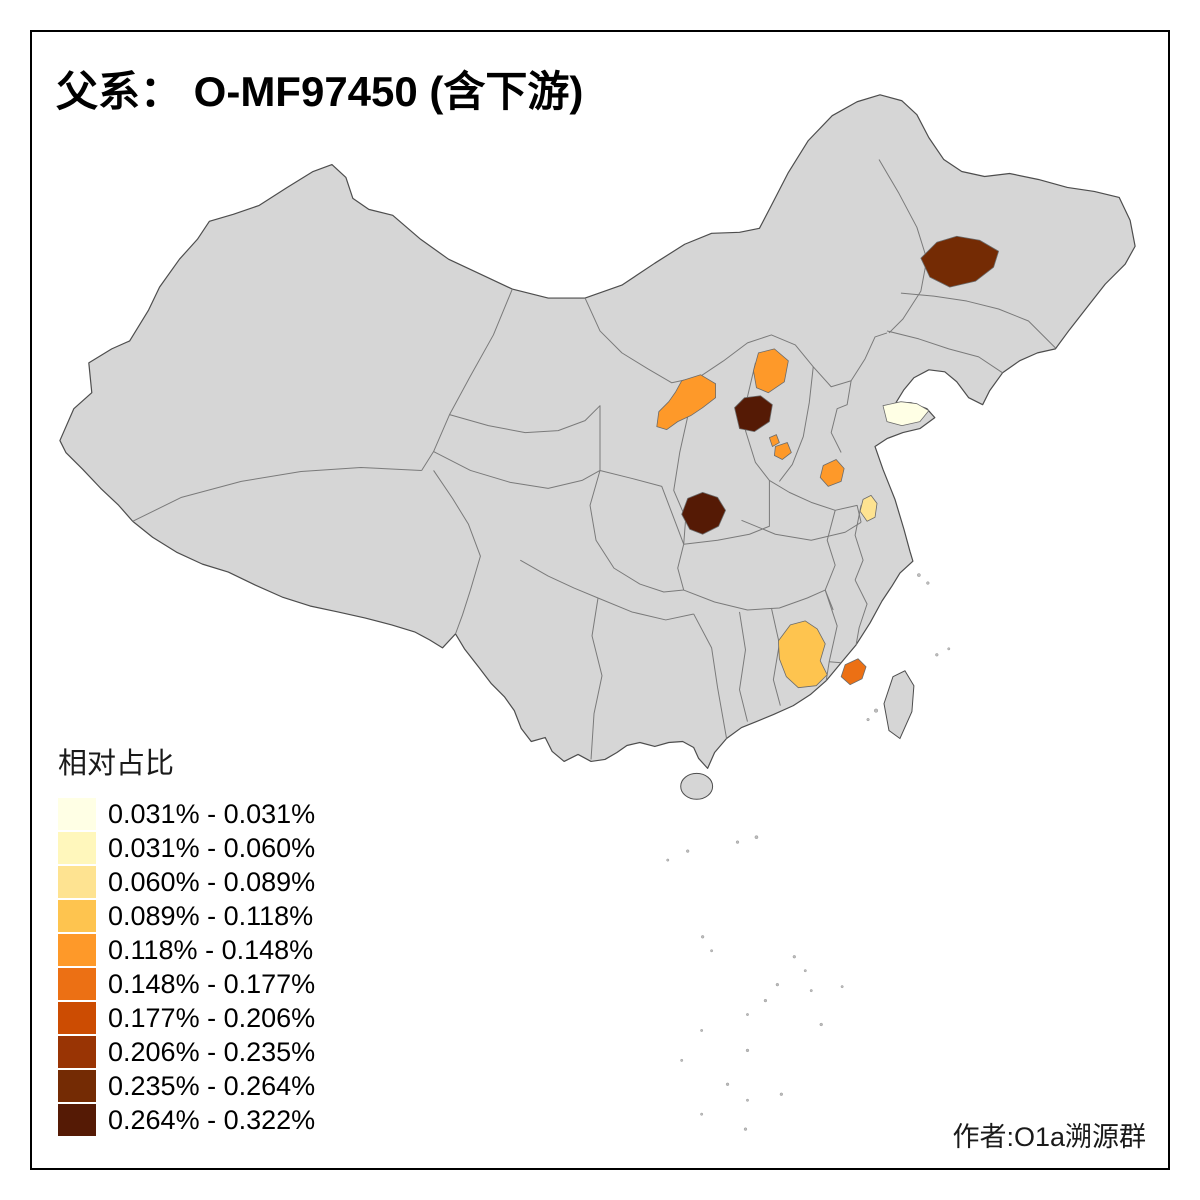  I want to click on legend-label: 0.264% - 0.322%, so click(212, 1119).